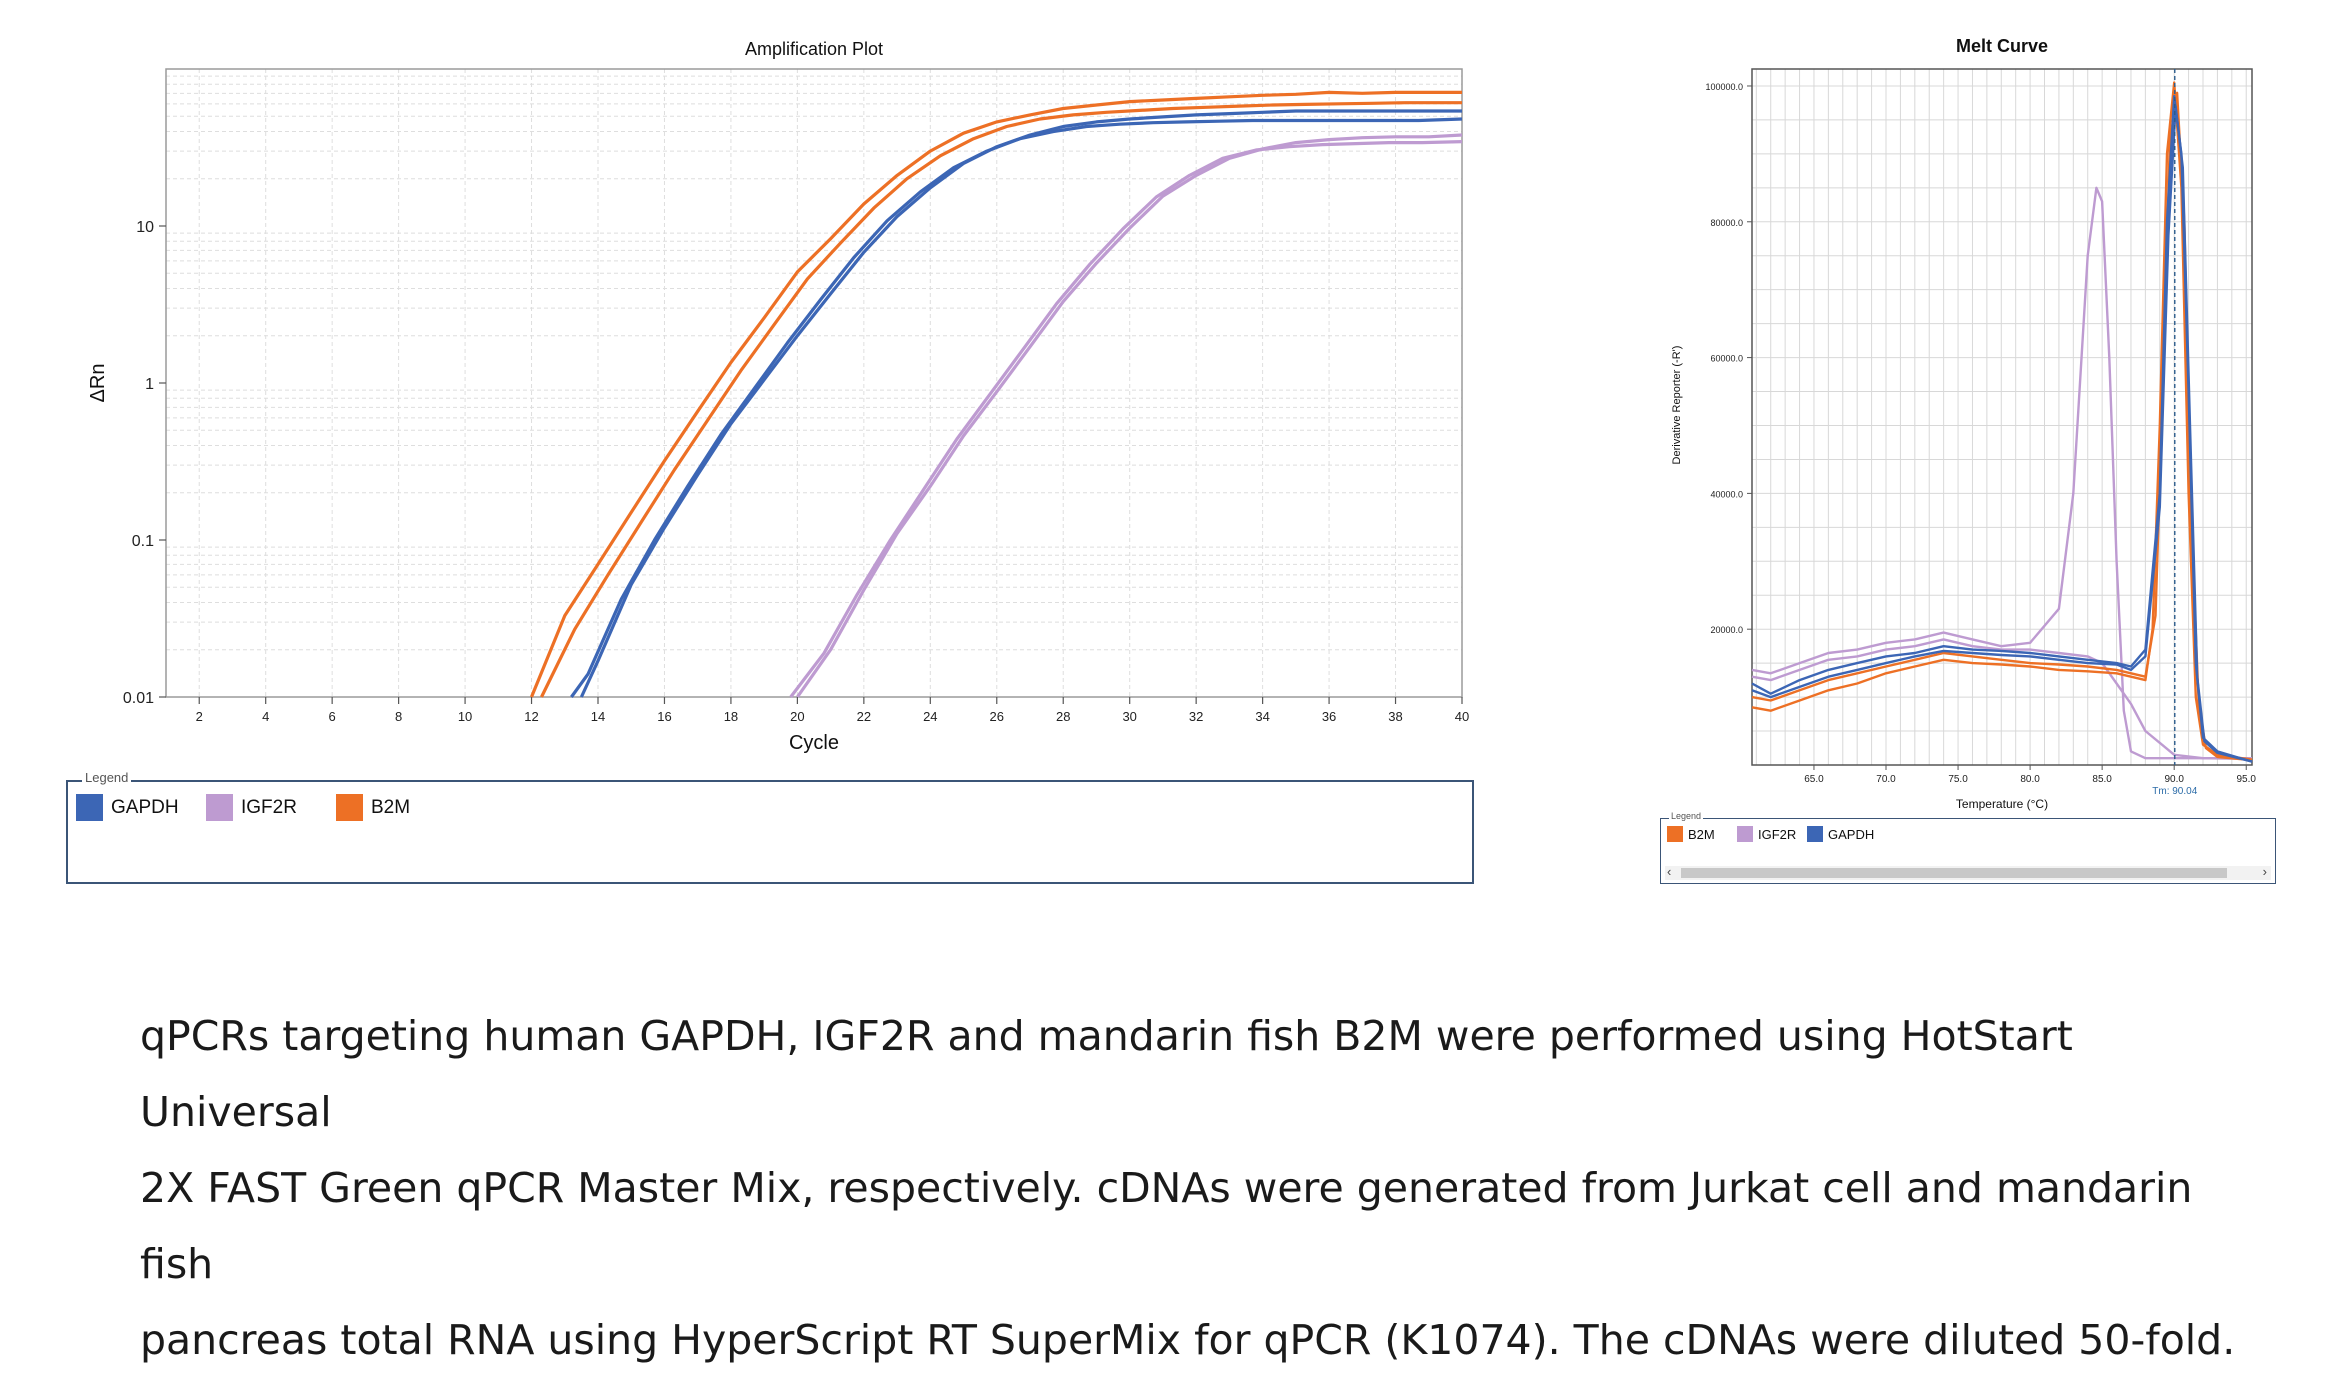 The height and width of the screenshot is (1378, 2345). What do you see at coordinates (143, 541) in the screenshot?
I see `y-tick-label: 0.1` at bounding box center [143, 541].